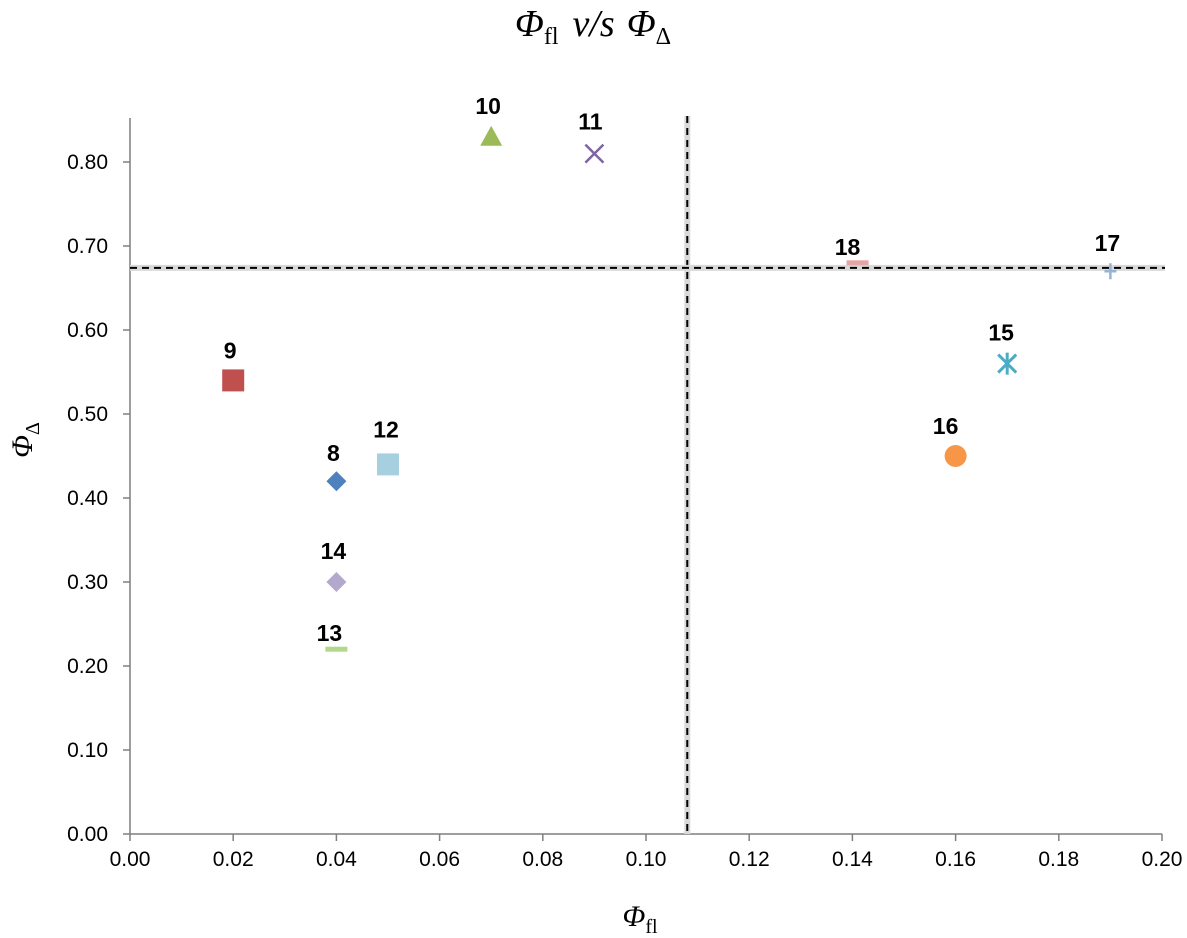 The image size is (1187, 938). I want to click on y-tick-label: 0.50, so click(87, 414).